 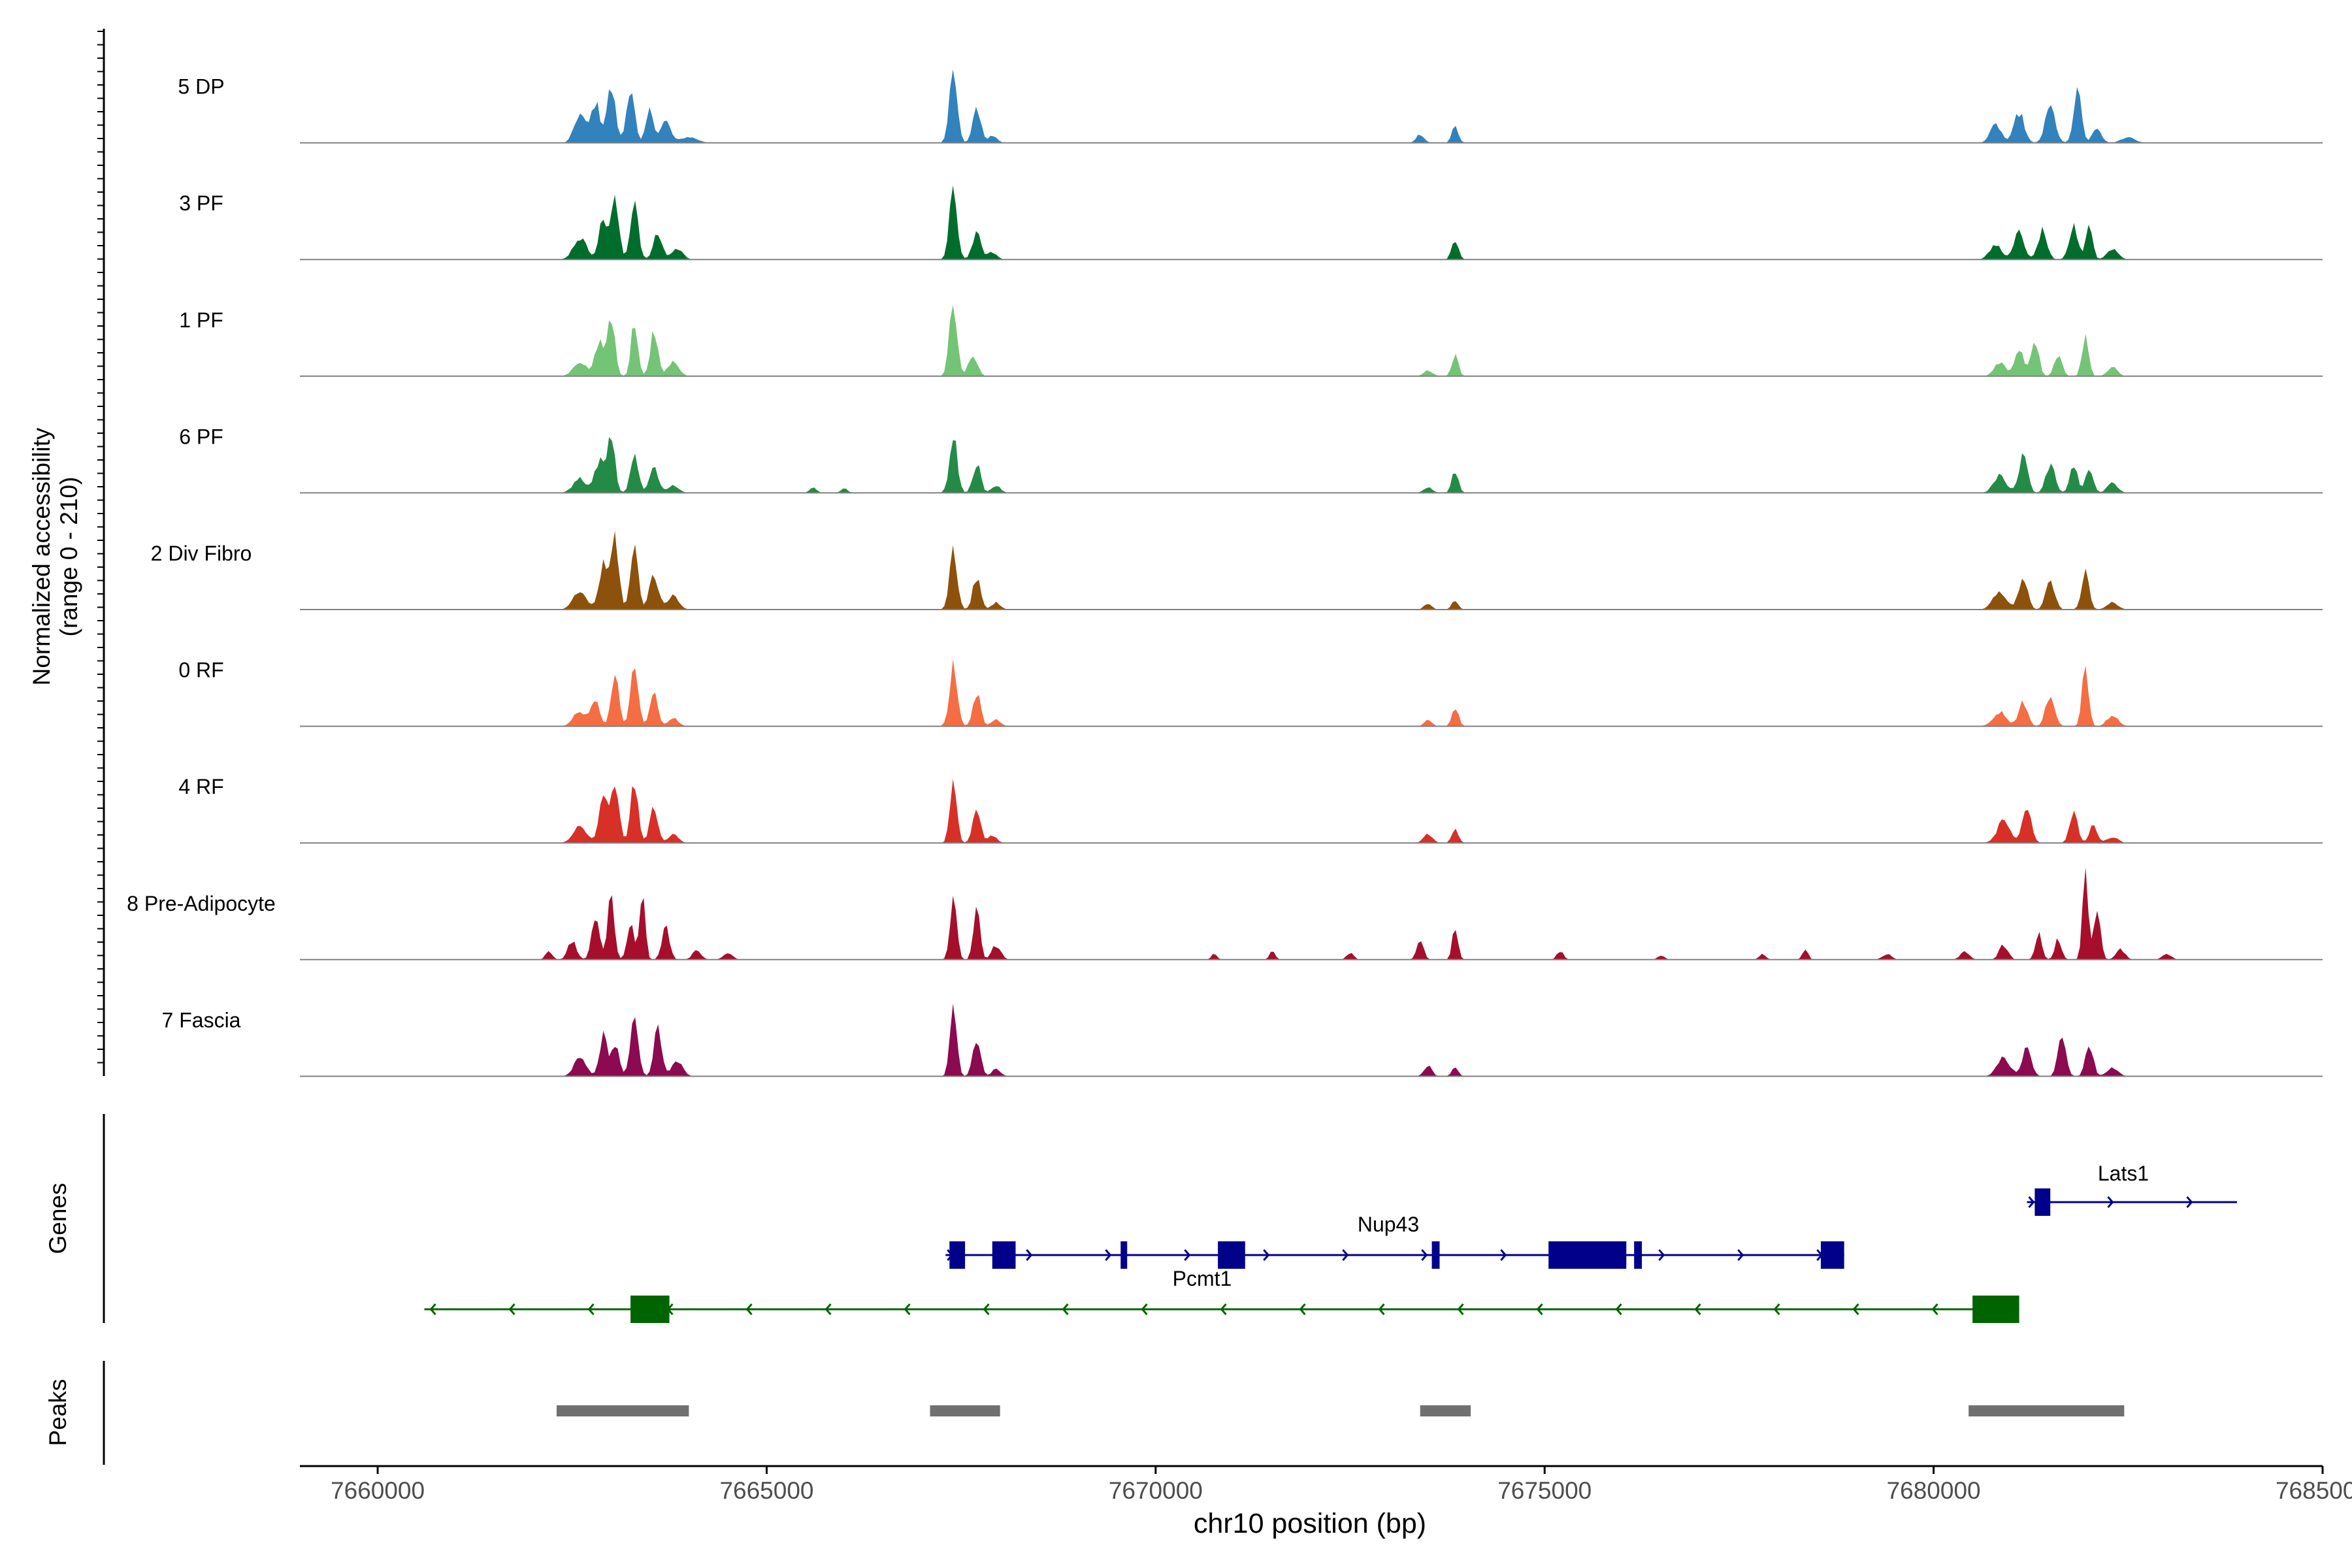 I want to click on gene-pcmt1: Pcmt1, so click(x=1221, y=1295).